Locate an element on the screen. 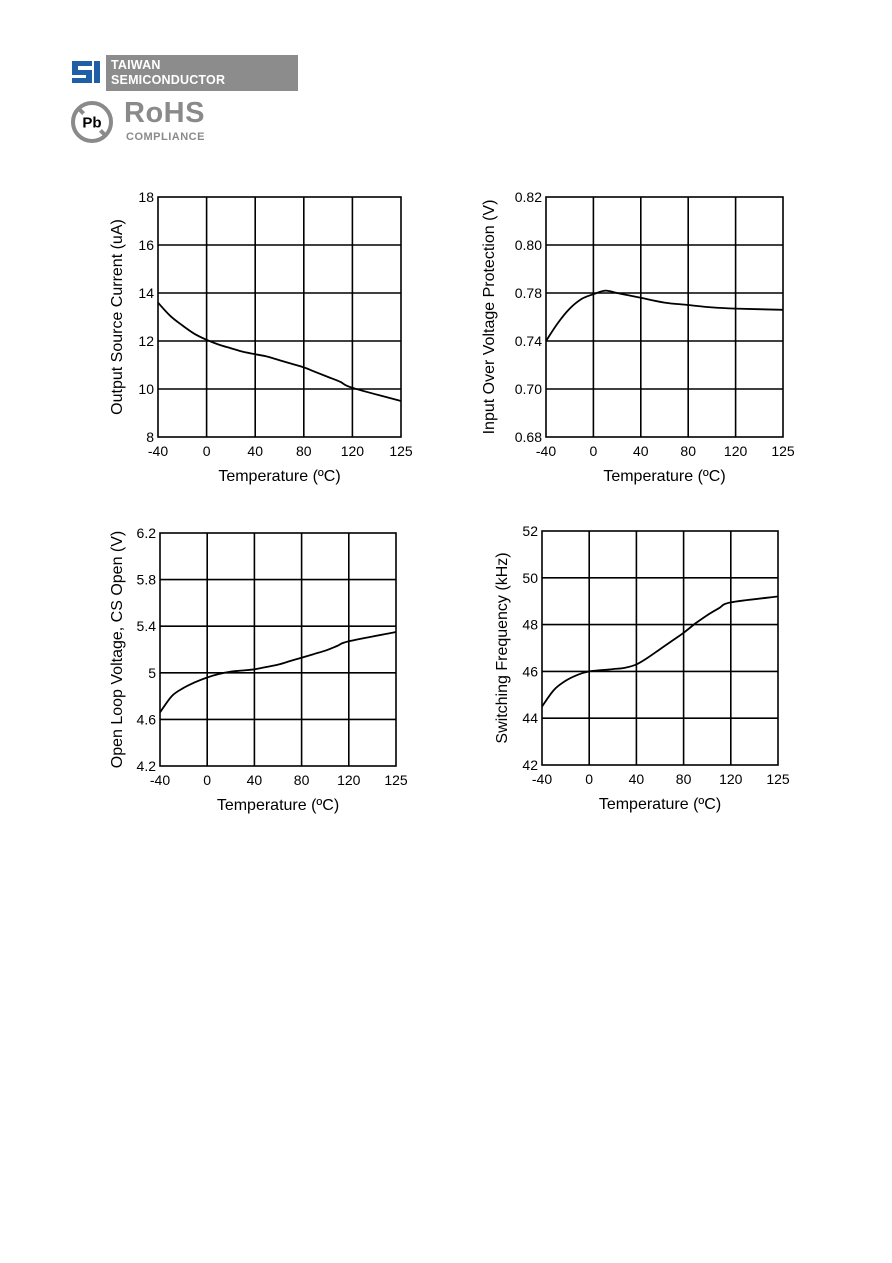  y-tick-label: 8 is located at coordinates (150, 437).